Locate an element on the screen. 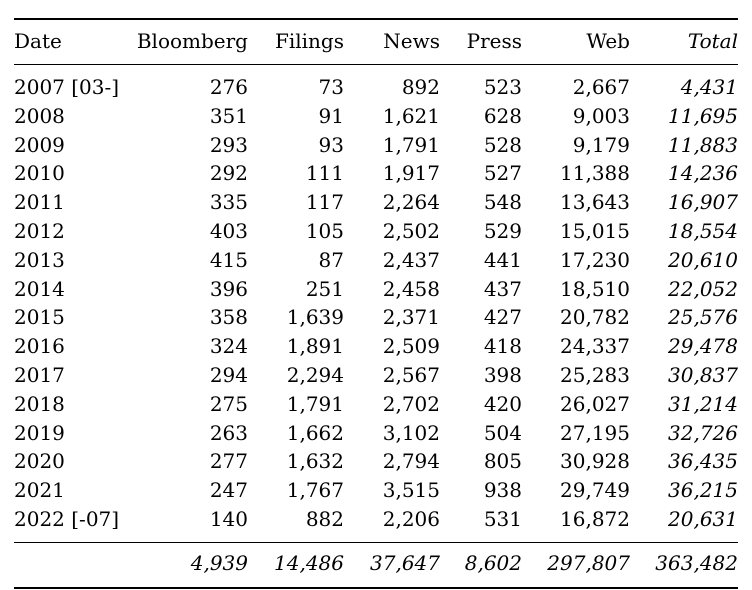 The width and height of the screenshot is (752, 590). cell-date: 2016 is located at coordinates (39, 346).